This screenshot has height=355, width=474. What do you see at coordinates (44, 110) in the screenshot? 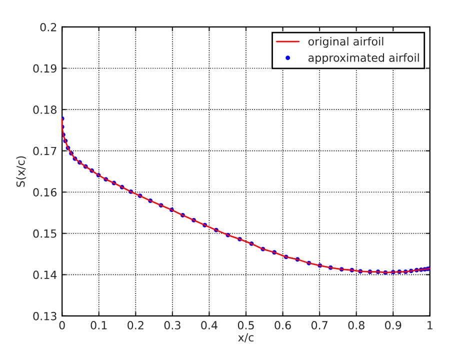
I see `y-tick-label: 0.18` at bounding box center [44, 110].